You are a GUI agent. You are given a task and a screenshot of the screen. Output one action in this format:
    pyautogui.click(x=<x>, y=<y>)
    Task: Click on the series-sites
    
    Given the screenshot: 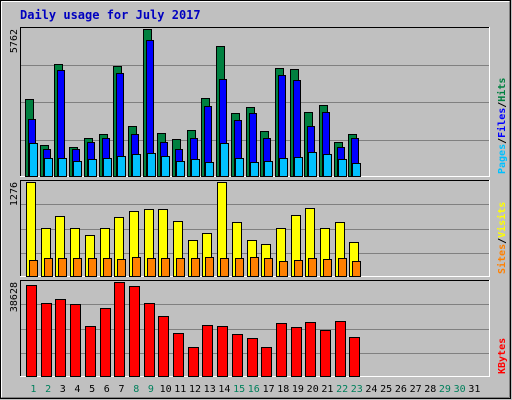 What is the action you would take?
    pyautogui.click(x=195, y=267)
    